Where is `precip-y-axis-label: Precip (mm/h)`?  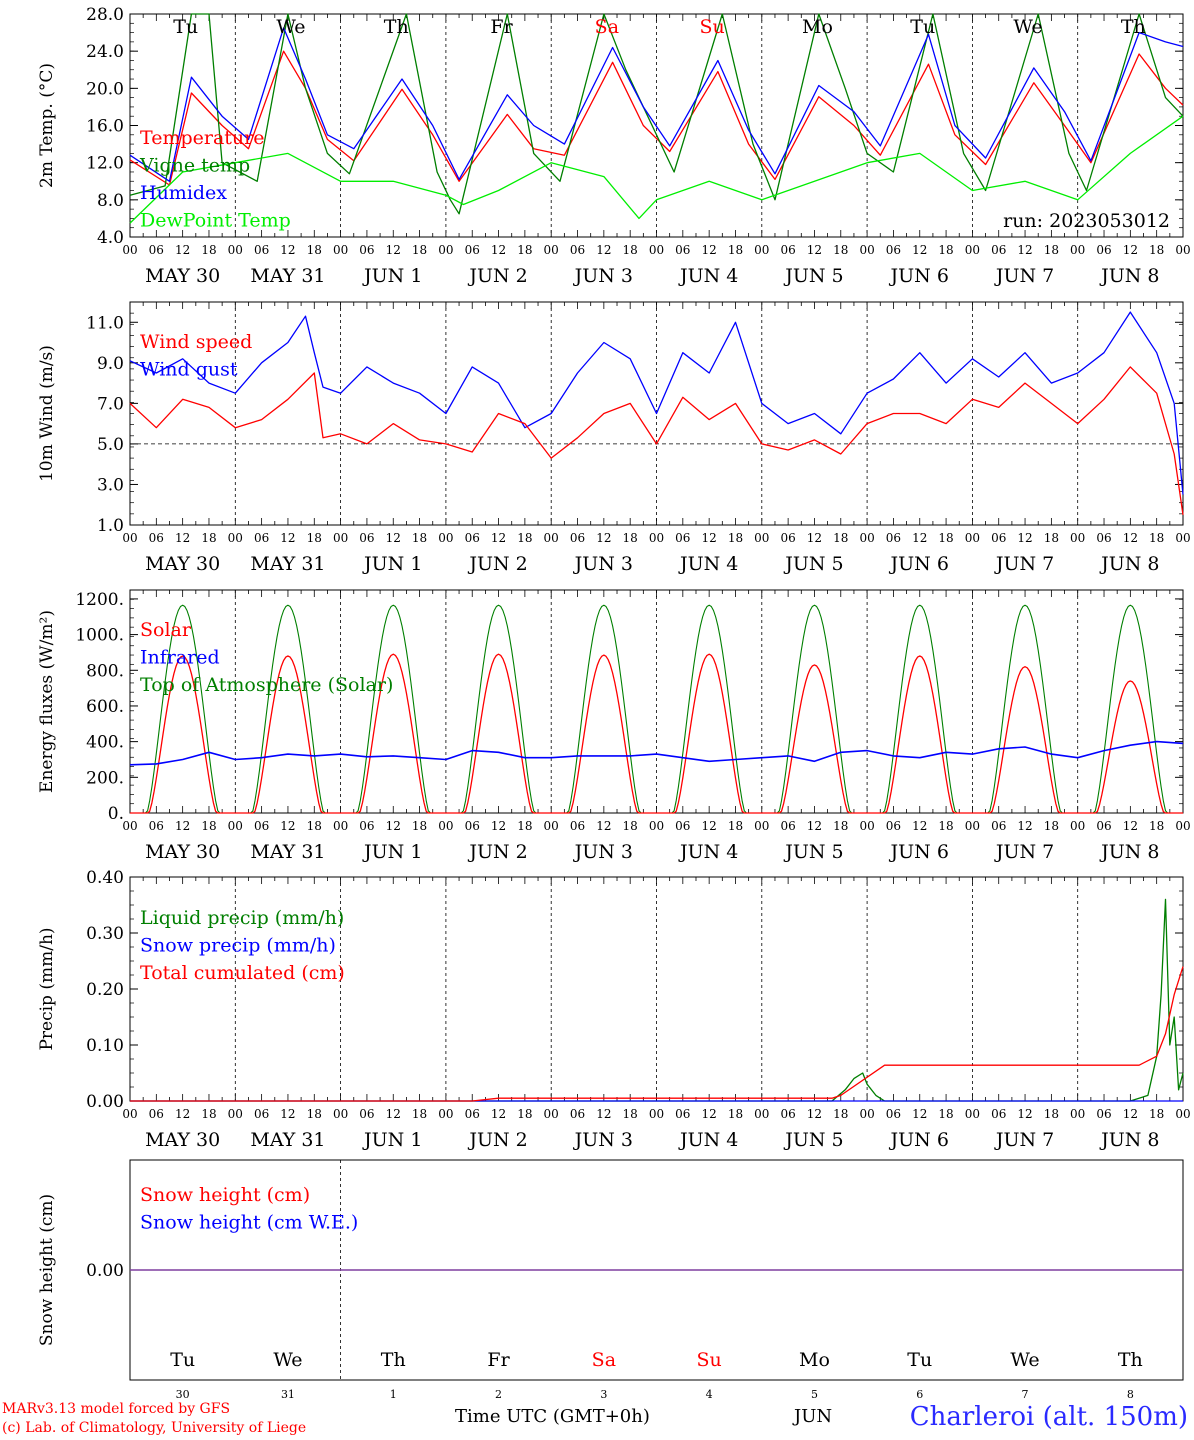
precip-y-axis-label: Precip (mm/h) is located at coordinates (47, 988).